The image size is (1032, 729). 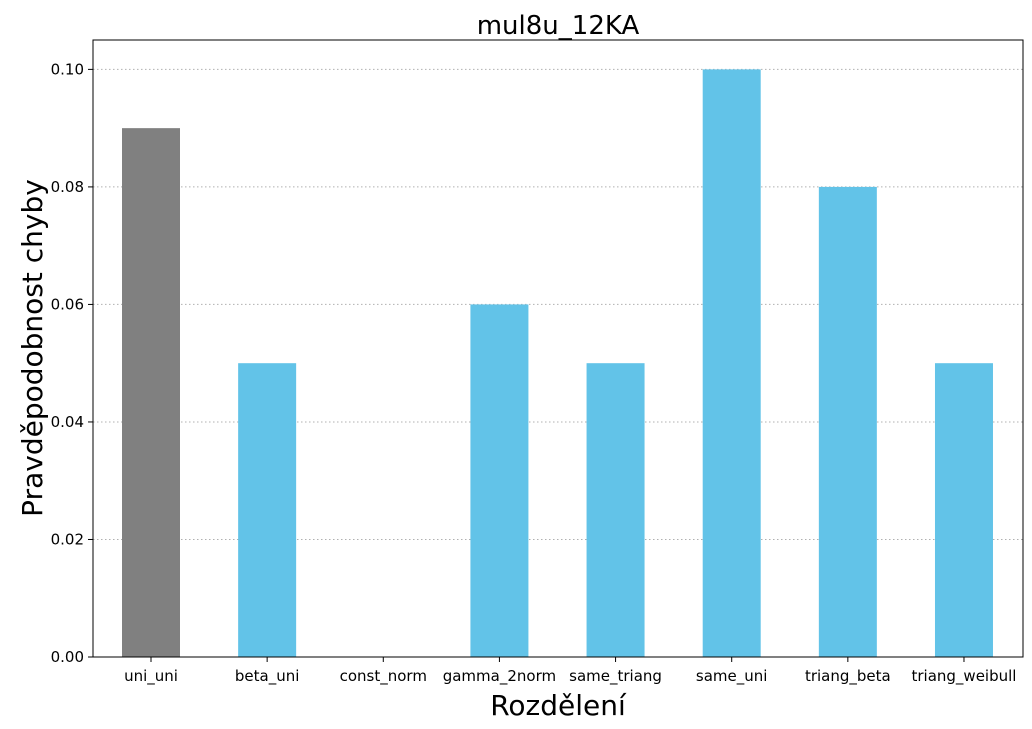 What do you see at coordinates (558, 705) in the screenshot?
I see `x-axis-label: Rozdělení` at bounding box center [558, 705].